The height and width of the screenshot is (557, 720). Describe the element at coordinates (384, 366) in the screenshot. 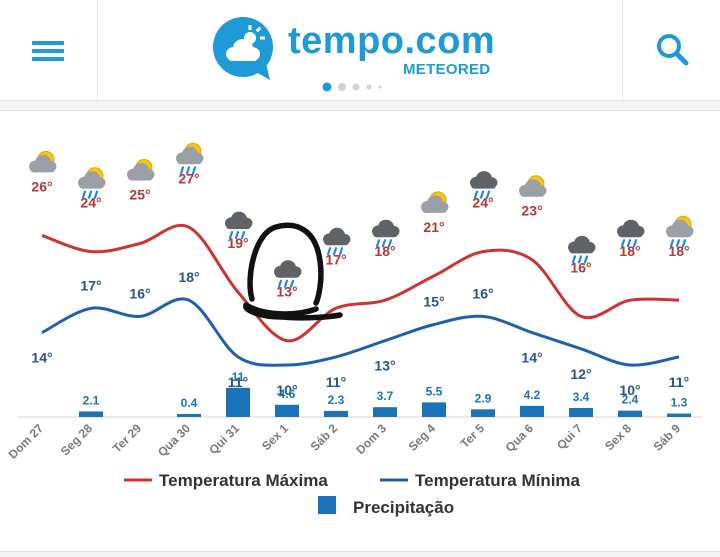

I see `min-temp-label: 13°` at that location.